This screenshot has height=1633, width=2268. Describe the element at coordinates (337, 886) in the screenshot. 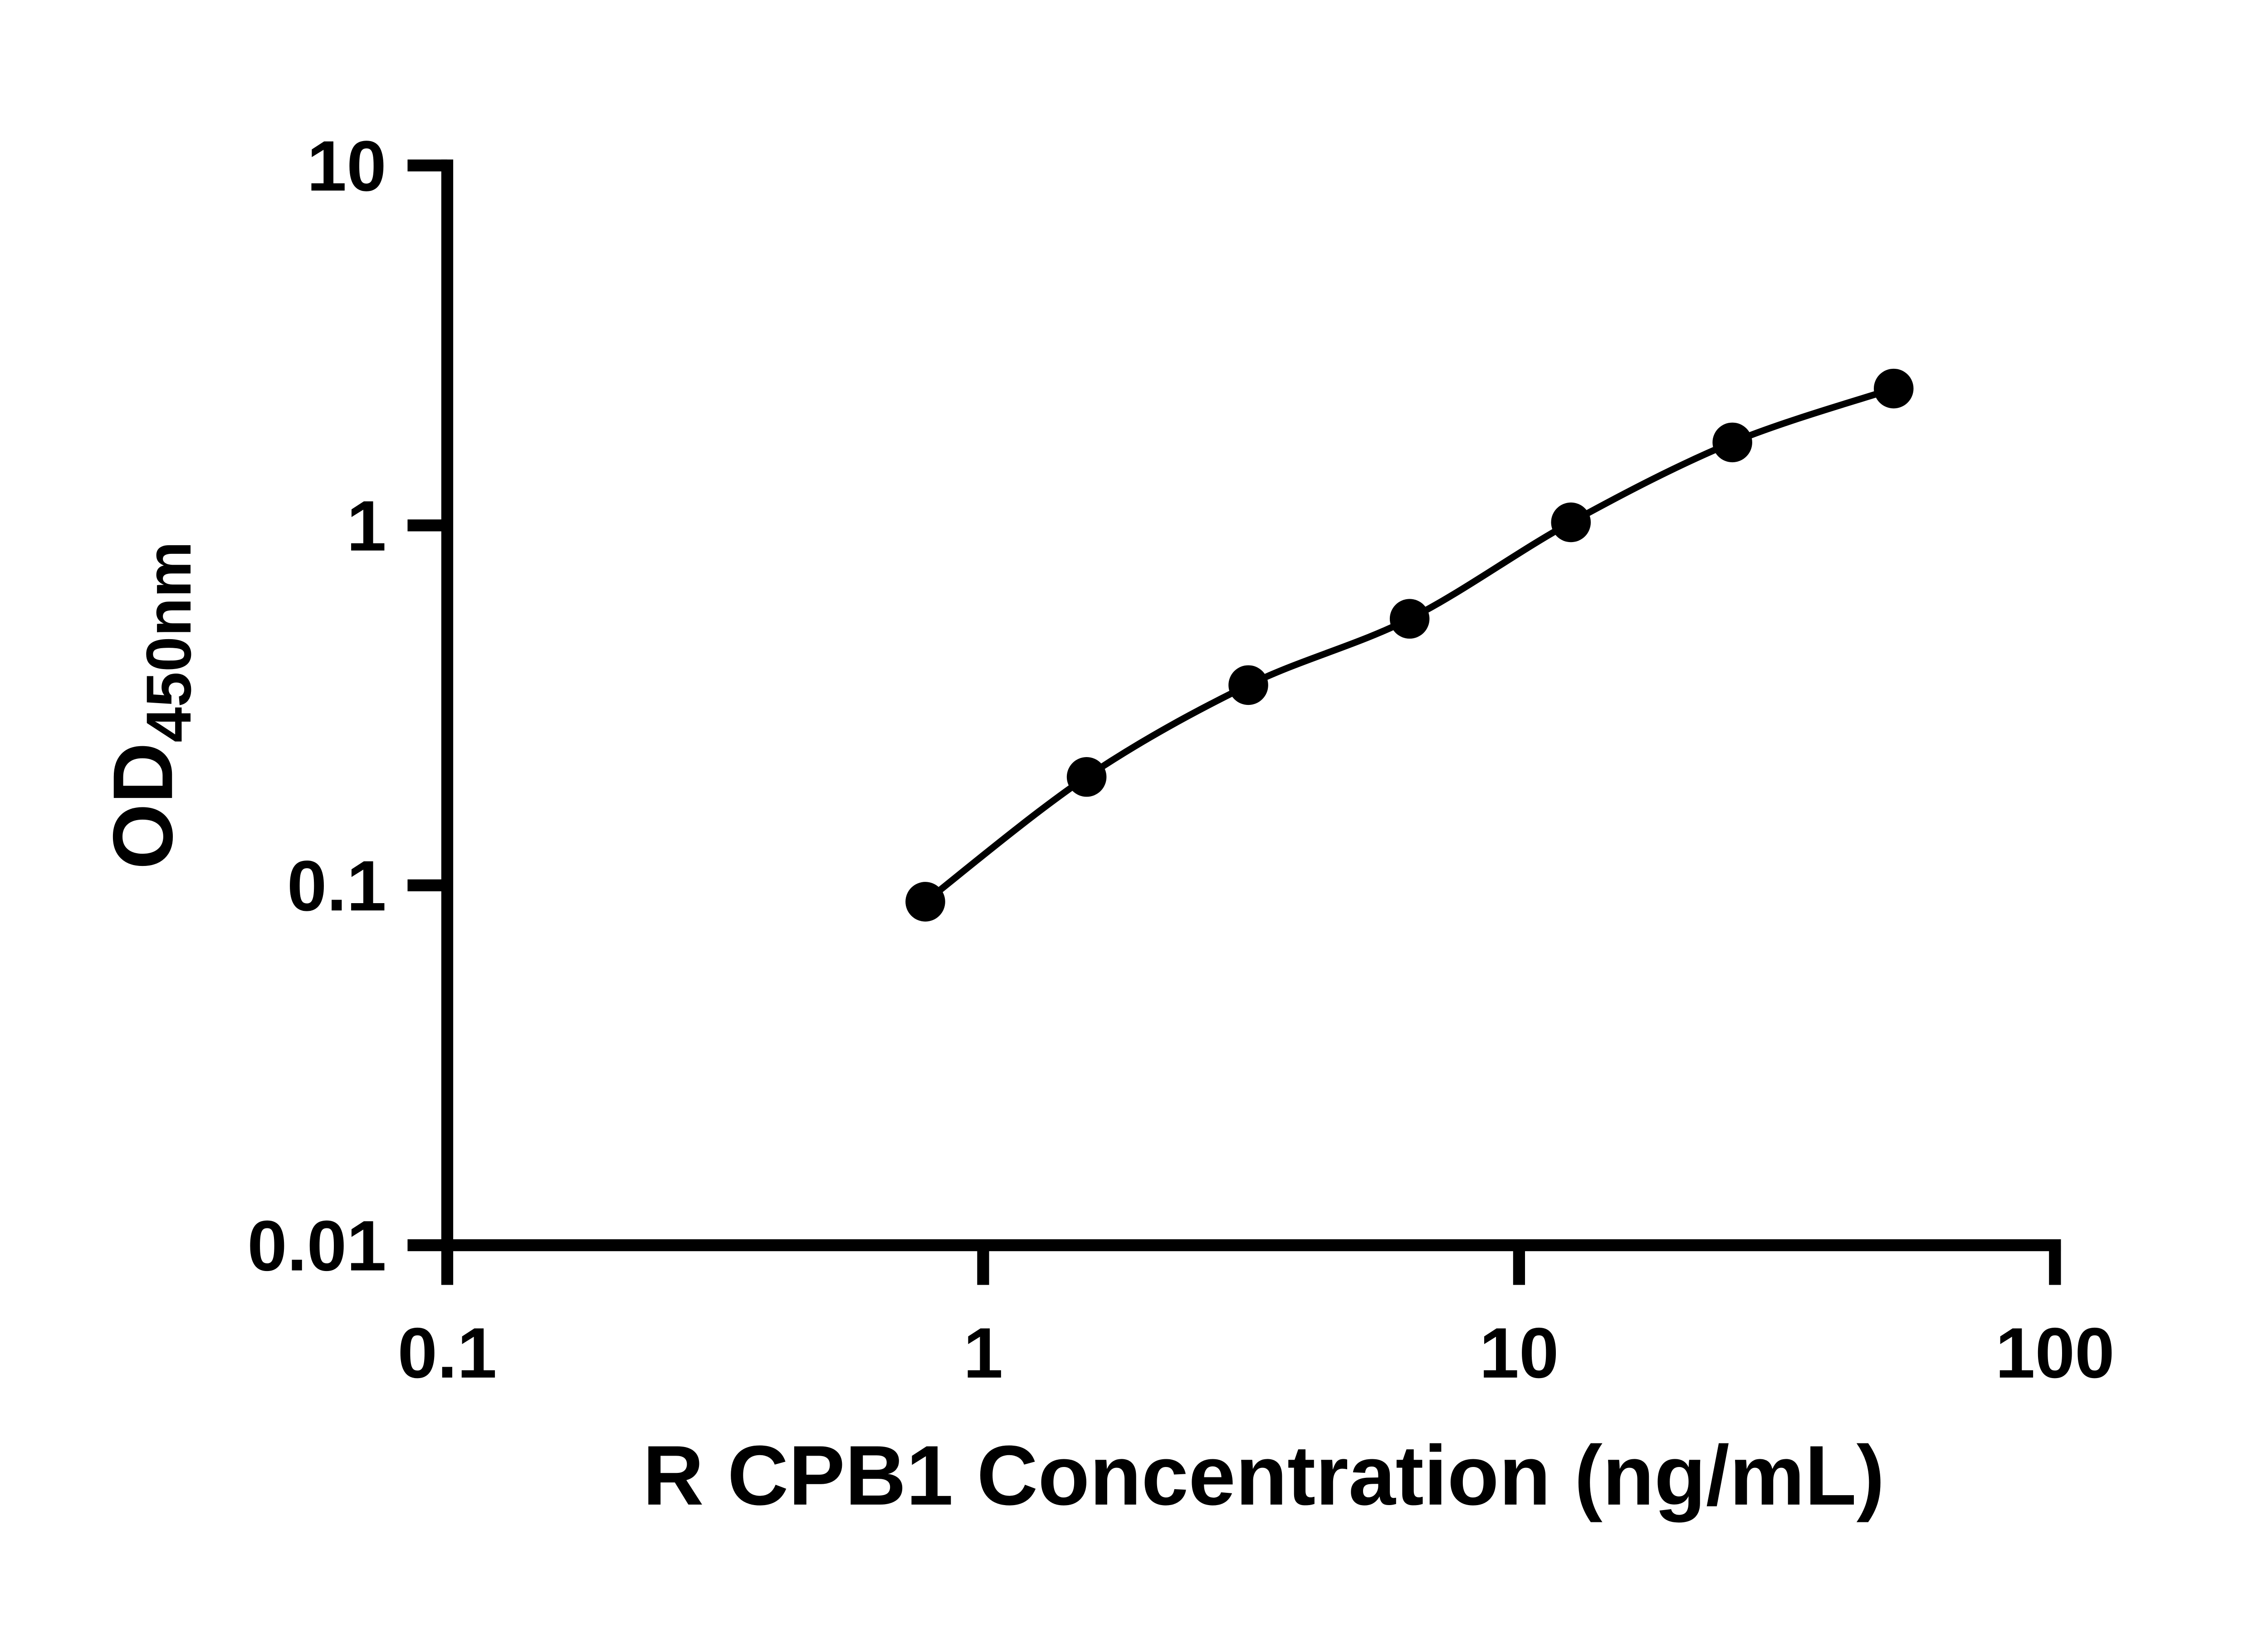

I see `y-axis-tick-label: 0.1` at that location.